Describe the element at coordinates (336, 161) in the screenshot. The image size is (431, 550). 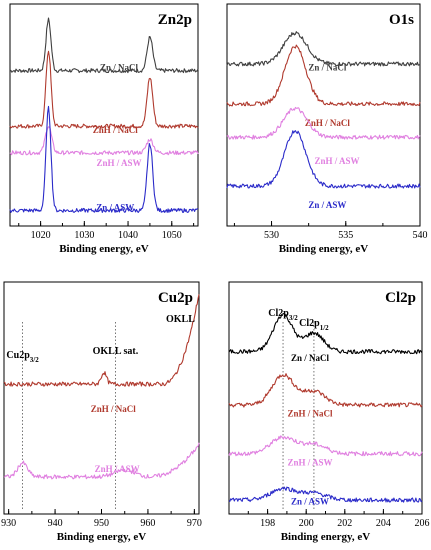
I see `o1s-series-label: ZnH / ASW` at that location.